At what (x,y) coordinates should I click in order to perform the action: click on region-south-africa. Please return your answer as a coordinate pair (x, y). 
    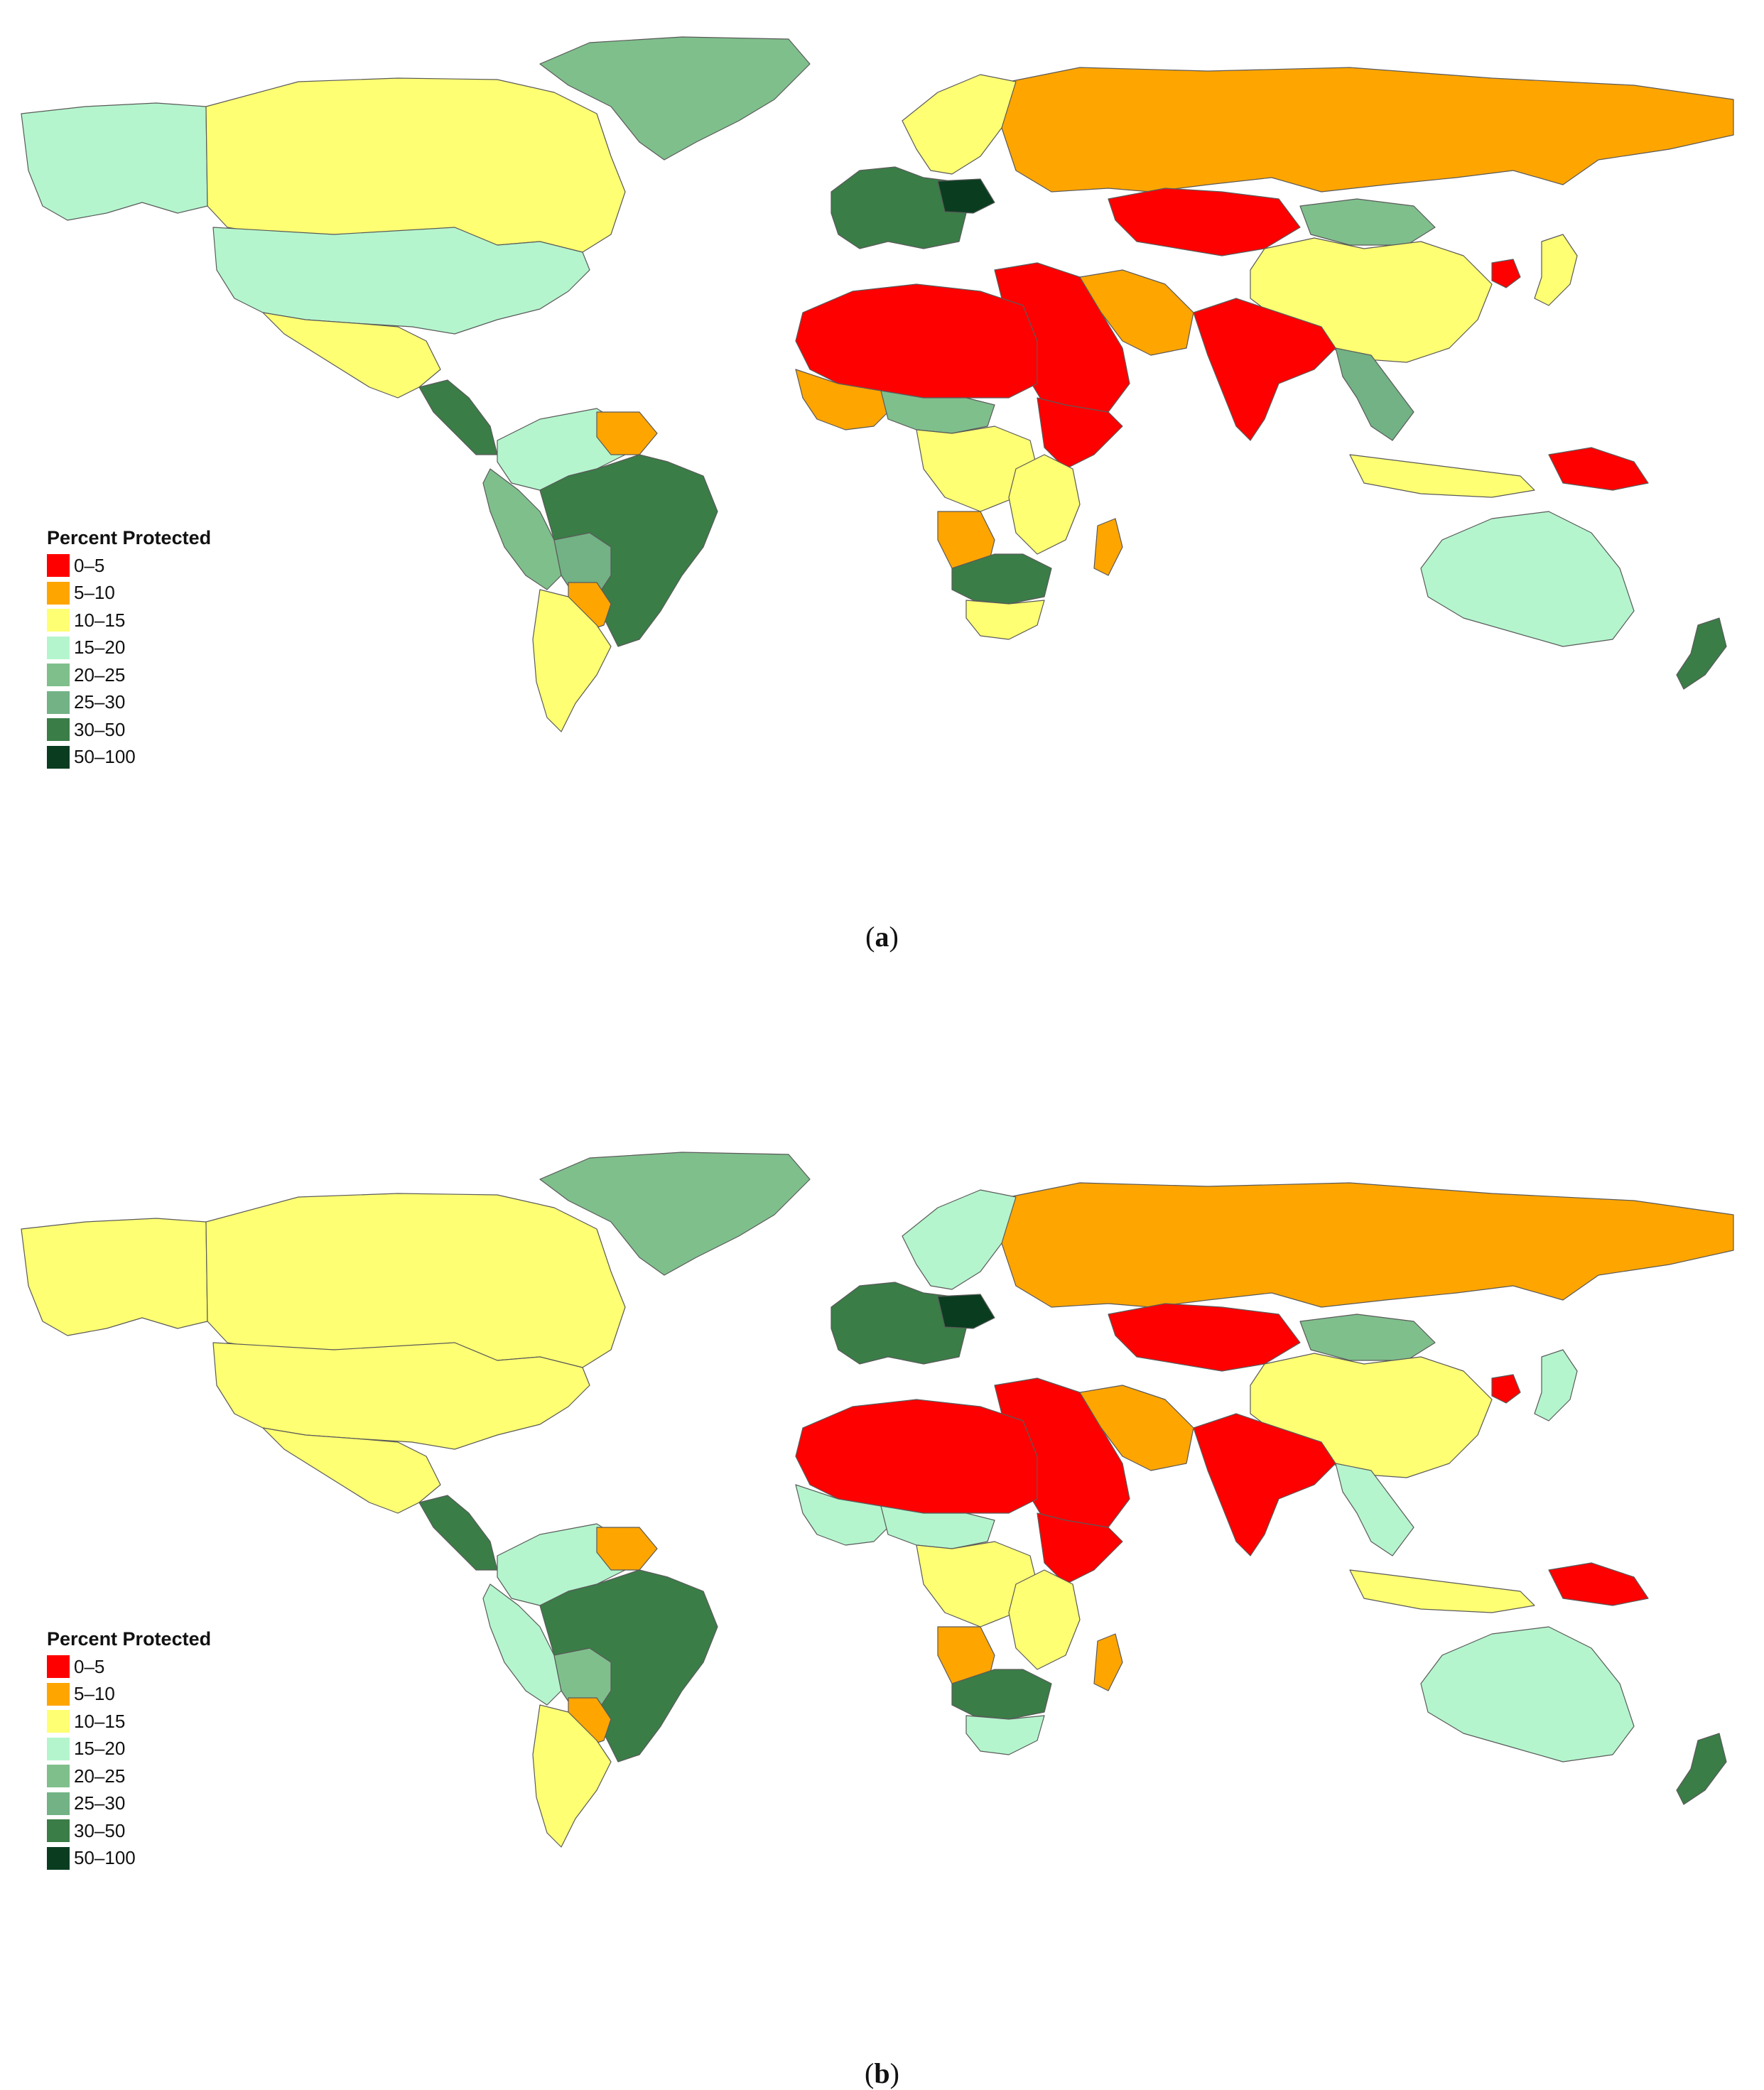
    Looking at the image, I should click on (1005, 620).